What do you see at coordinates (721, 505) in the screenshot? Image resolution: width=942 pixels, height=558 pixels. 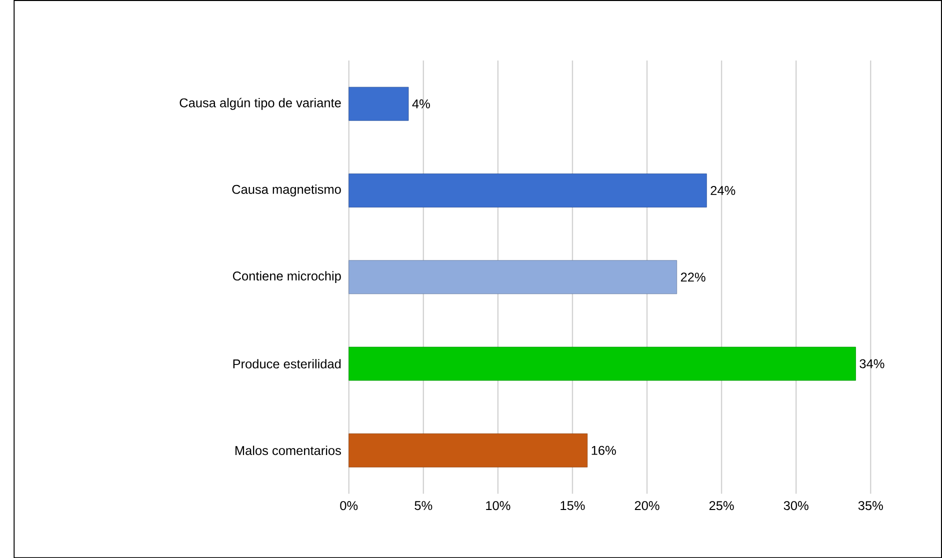 I see `x-tick-label: 25%` at bounding box center [721, 505].